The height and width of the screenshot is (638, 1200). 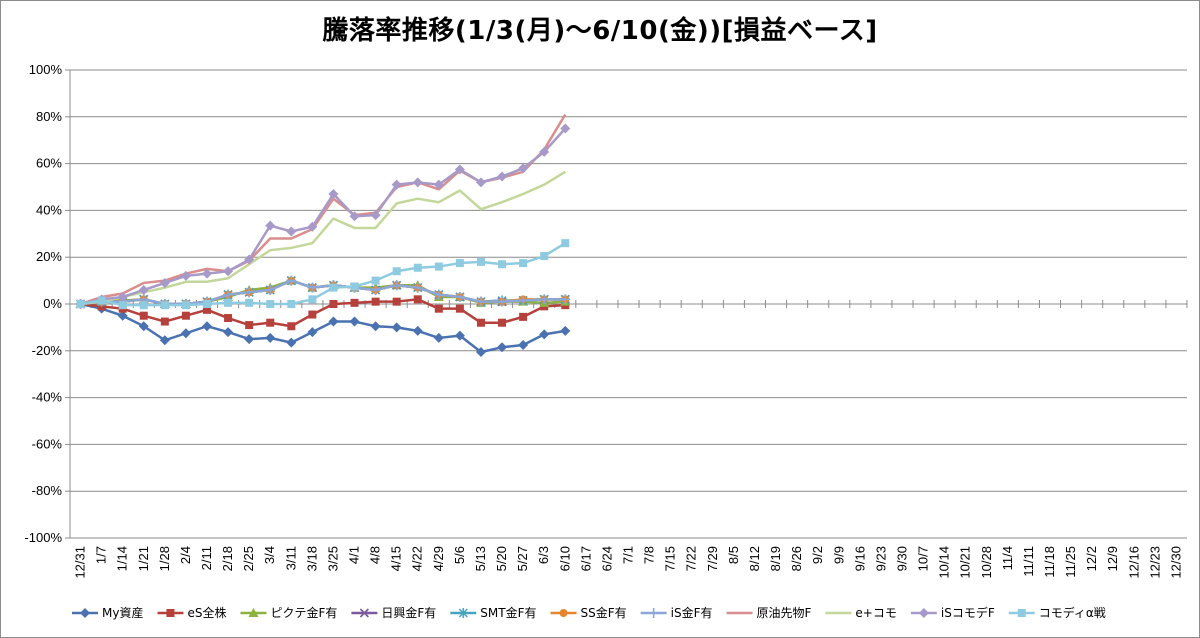 I want to click on x-tick-label: 3/18, so click(x=311, y=558).